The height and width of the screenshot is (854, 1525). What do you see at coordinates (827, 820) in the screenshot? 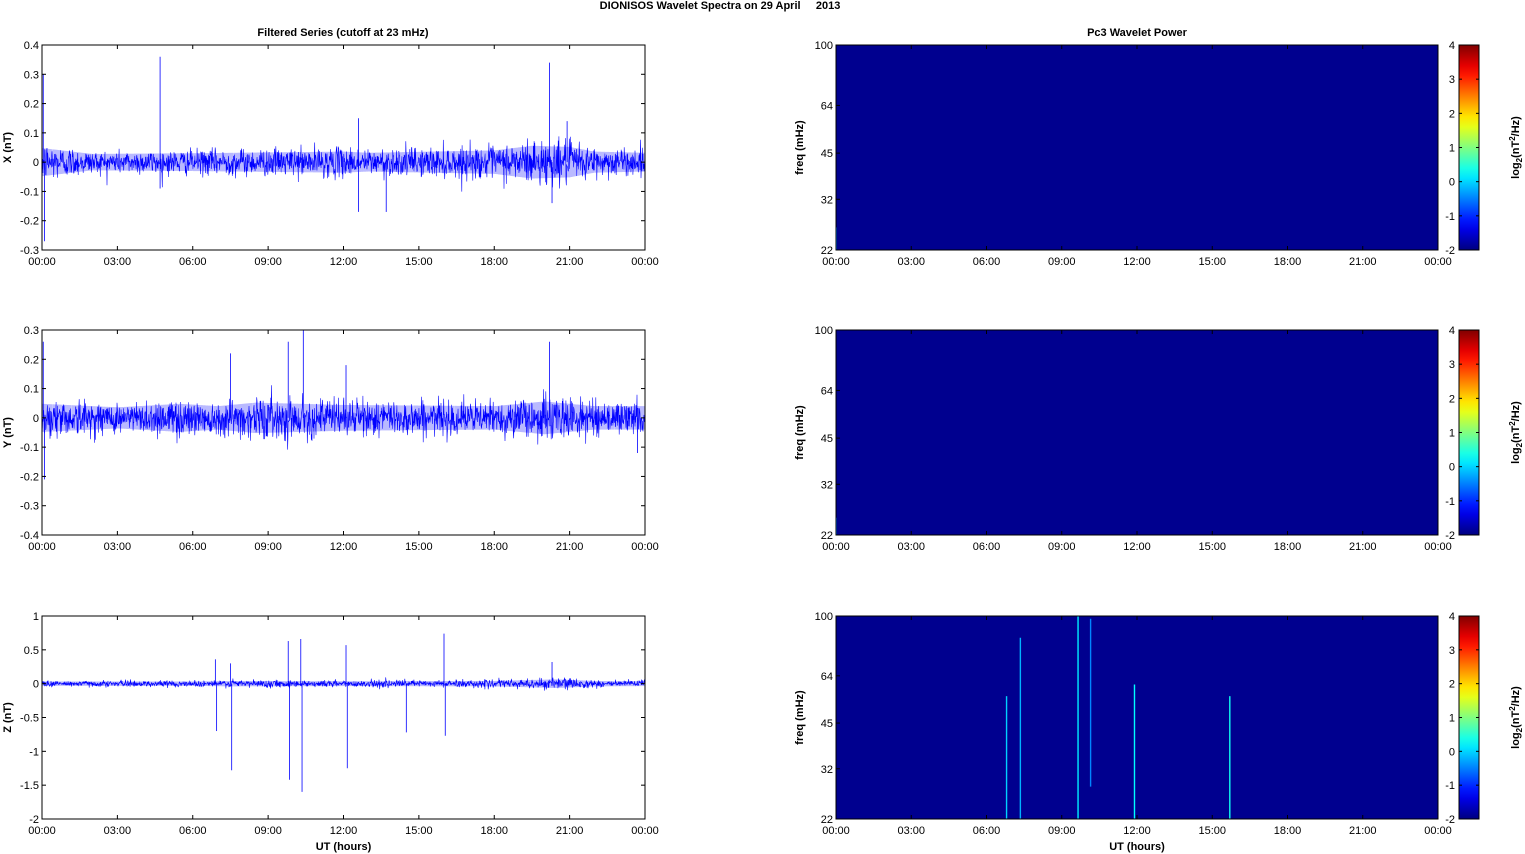
I see `z-freq-tick-label: 22` at bounding box center [827, 820].